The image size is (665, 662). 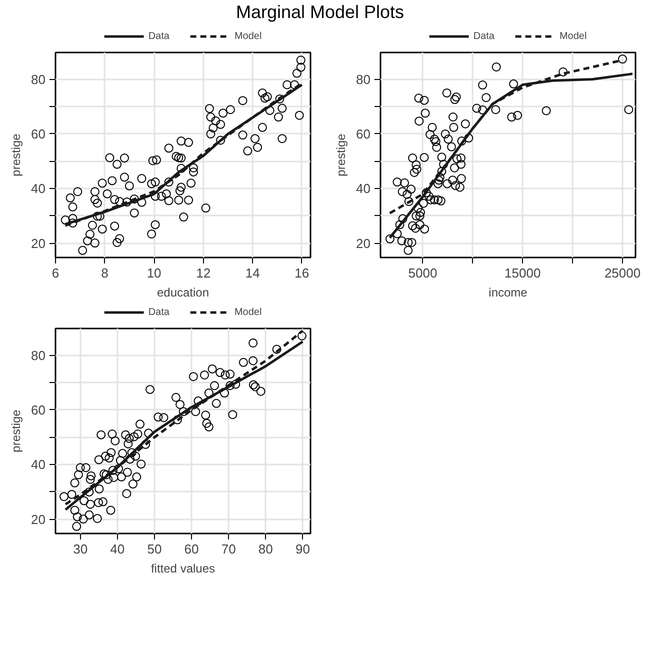 What do you see at coordinates (80, 549) in the screenshot?
I see `x-tick-label: 30` at bounding box center [80, 549].